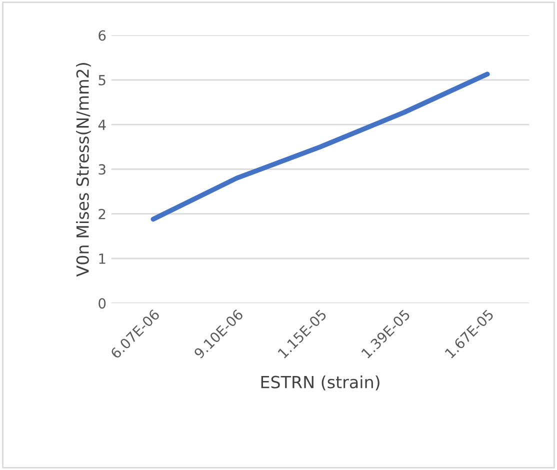  I want to click on y-tick-label: 0, so click(102, 303).